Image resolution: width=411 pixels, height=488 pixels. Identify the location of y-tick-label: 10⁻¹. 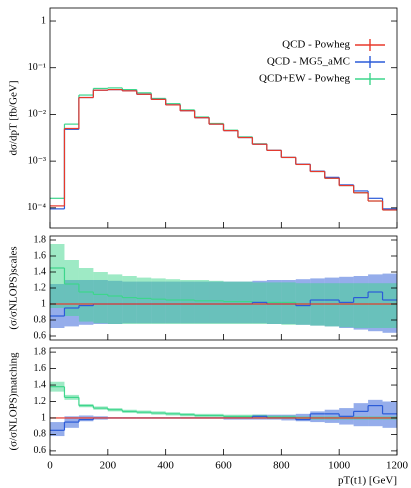
(37, 67).